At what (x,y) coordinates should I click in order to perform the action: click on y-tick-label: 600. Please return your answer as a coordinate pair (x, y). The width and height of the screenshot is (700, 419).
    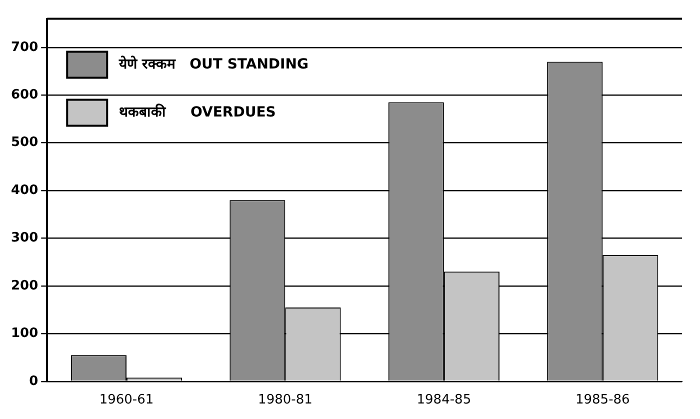
    Looking at the image, I should click on (24, 95).